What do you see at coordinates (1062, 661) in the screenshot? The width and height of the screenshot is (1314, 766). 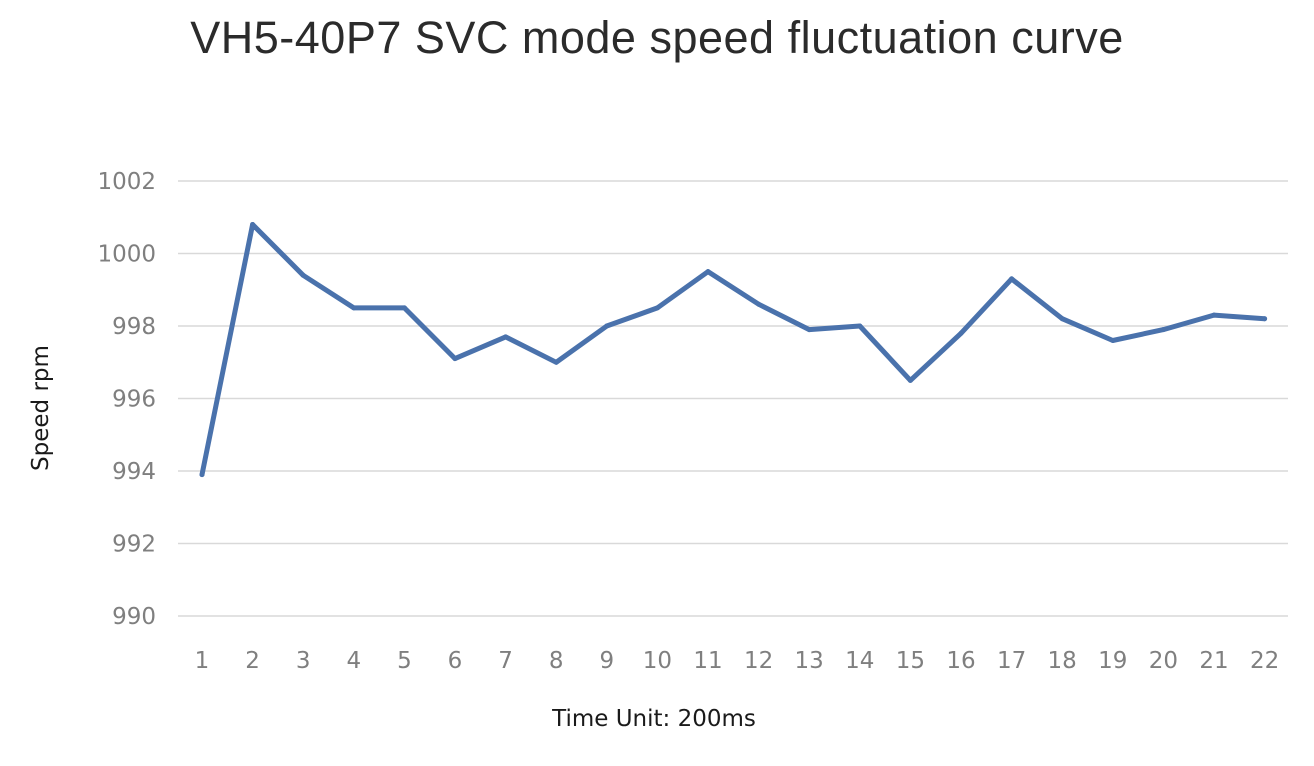 I see `x-tick-label: 18` at bounding box center [1062, 661].